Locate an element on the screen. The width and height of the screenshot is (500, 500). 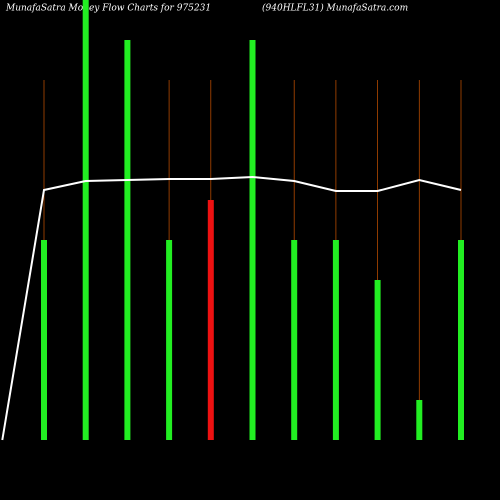
chart-title: MunafaSatra Money Flow Charts for 975231 is located at coordinates (108, 9).